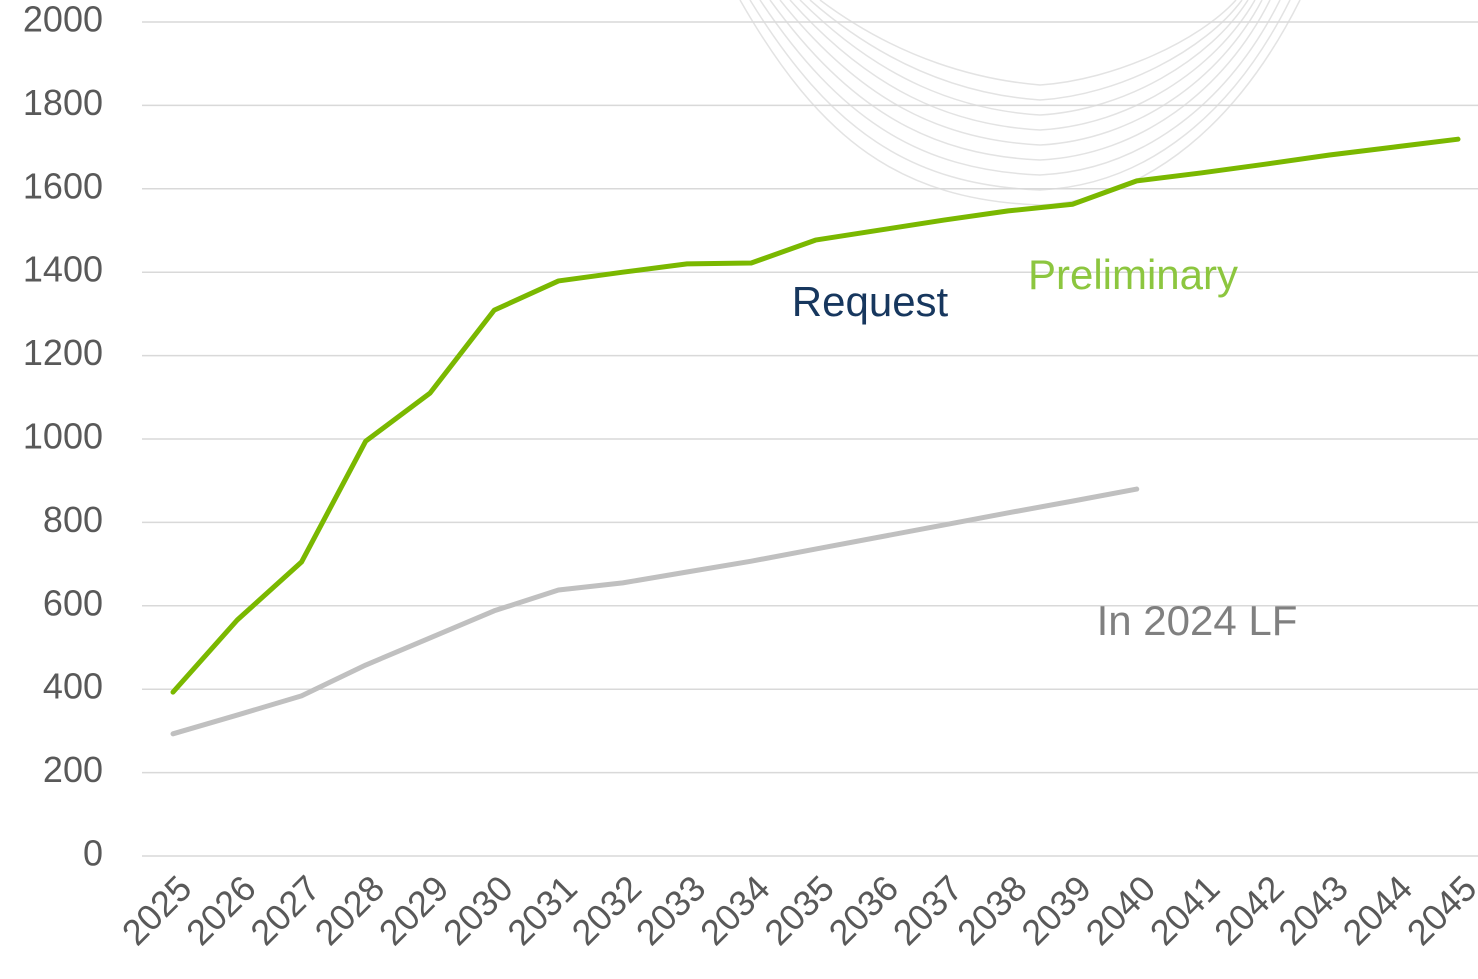 The image size is (1478, 979). What do you see at coordinates (1249, 910) in the screenshot?
I see `x-tick-label: 2042` at bounding box center [1249, 910].